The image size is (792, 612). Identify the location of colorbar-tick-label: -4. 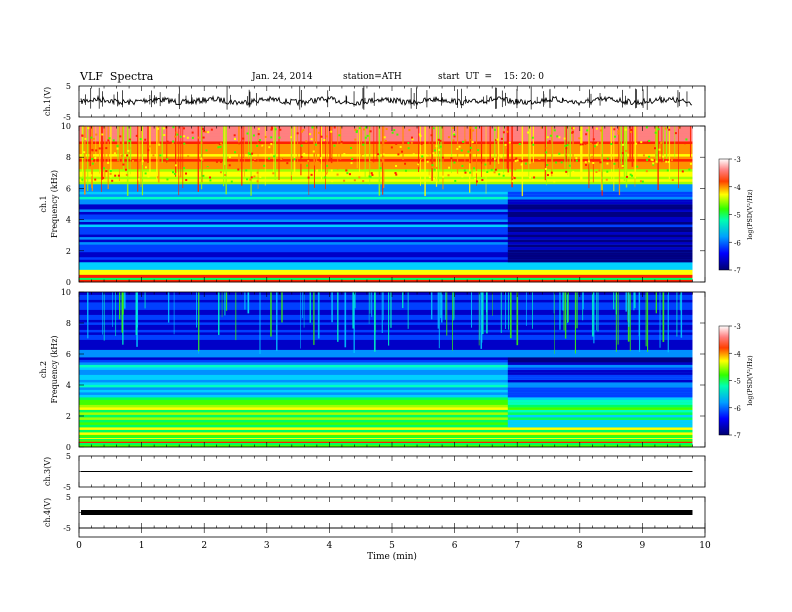
(737, 188).